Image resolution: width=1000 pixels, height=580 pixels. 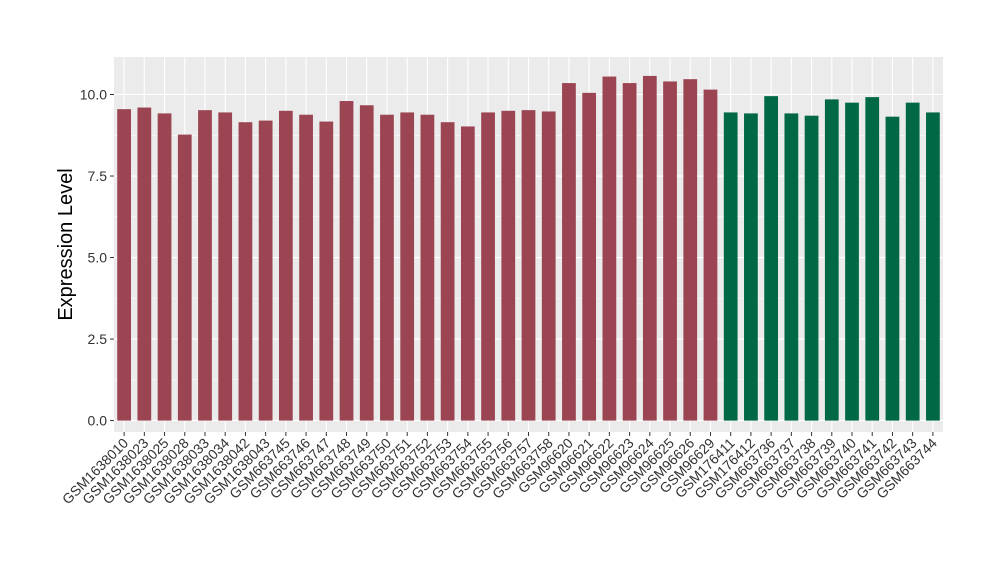 I want to click on y-tick-label: 5.0, so click(x=98, y=258).